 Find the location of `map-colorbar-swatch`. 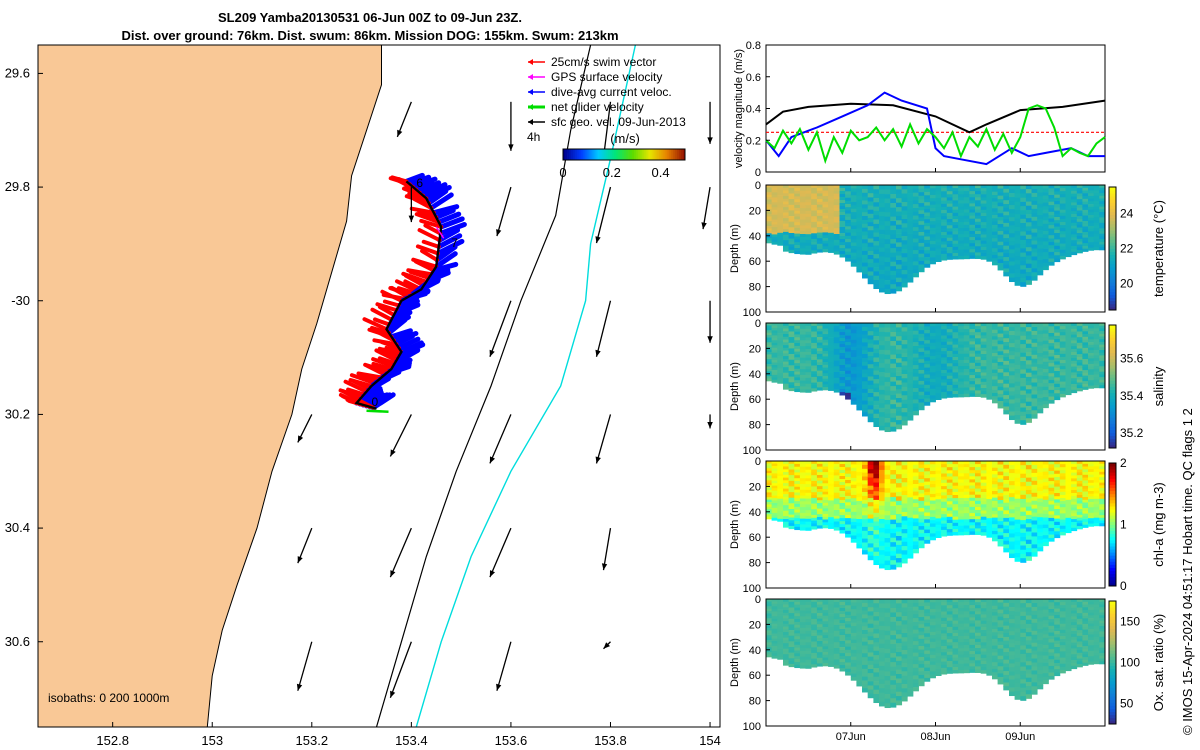

map-colorbar-swatch is located at coordinates (588, 154).